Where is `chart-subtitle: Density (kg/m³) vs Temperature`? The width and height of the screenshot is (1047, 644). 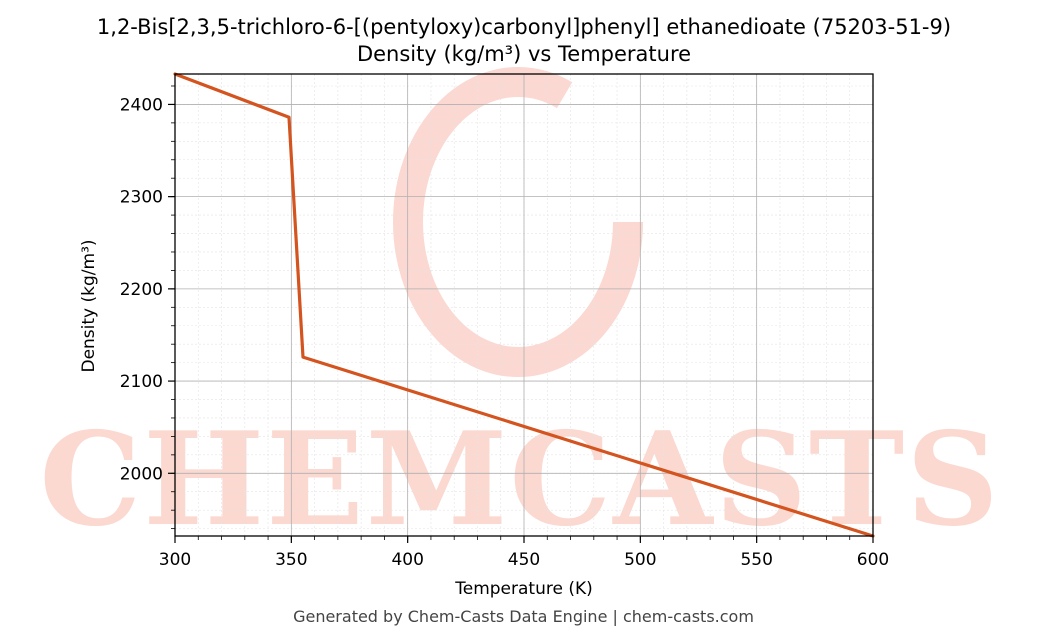 chart-subtitle: Density (kg/m³) vs Temperature is located at coordinates (524, 54).